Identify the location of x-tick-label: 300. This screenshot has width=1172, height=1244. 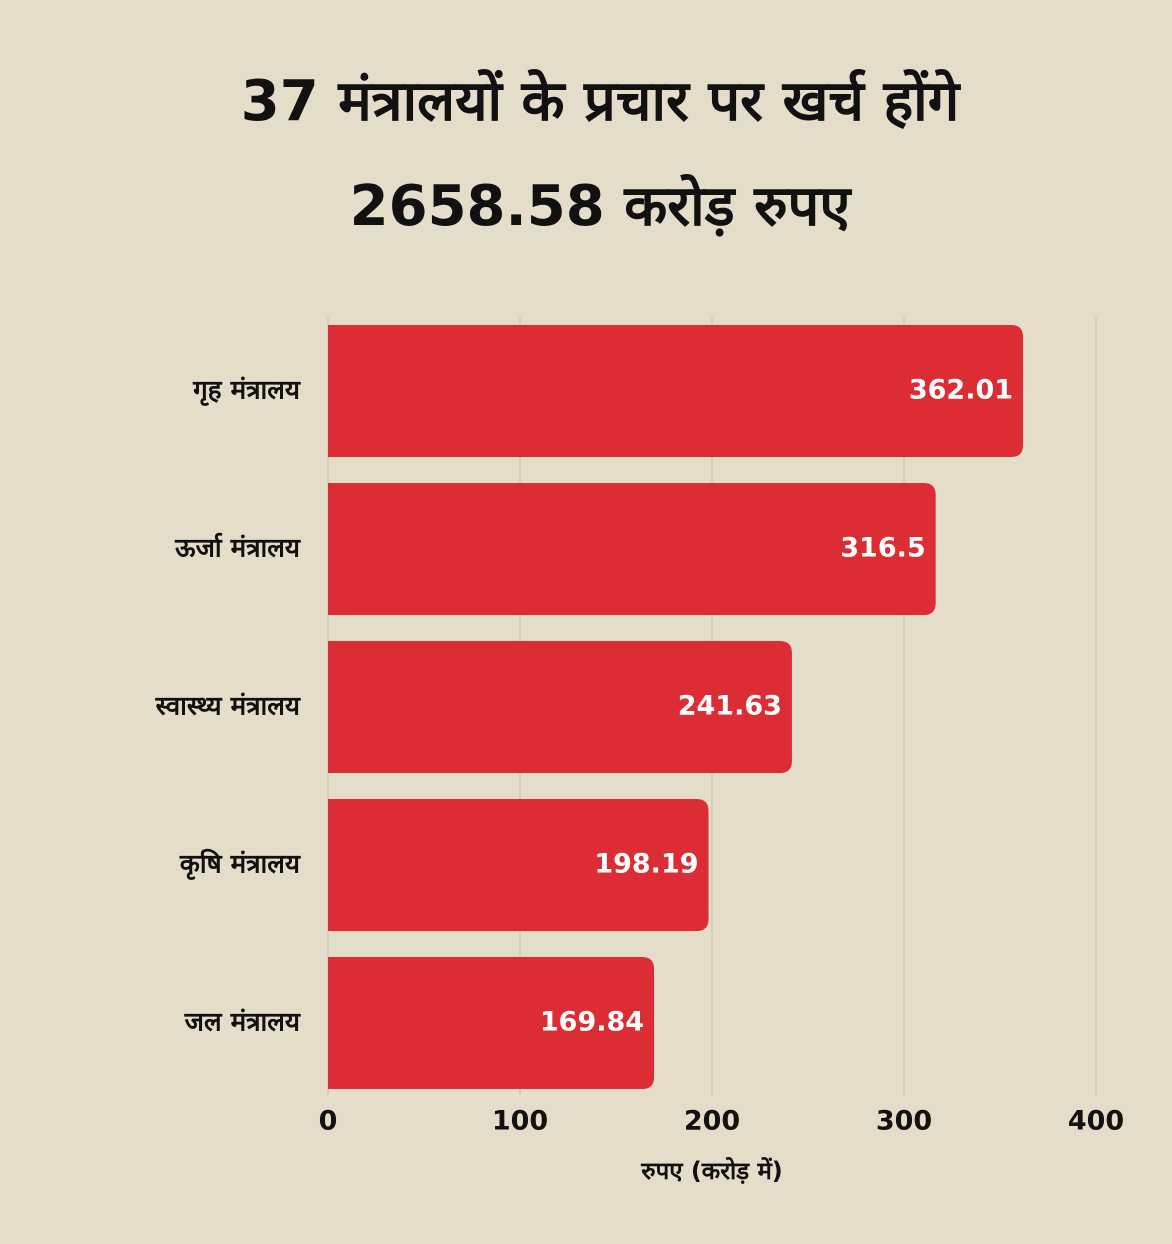
(904, 1121).